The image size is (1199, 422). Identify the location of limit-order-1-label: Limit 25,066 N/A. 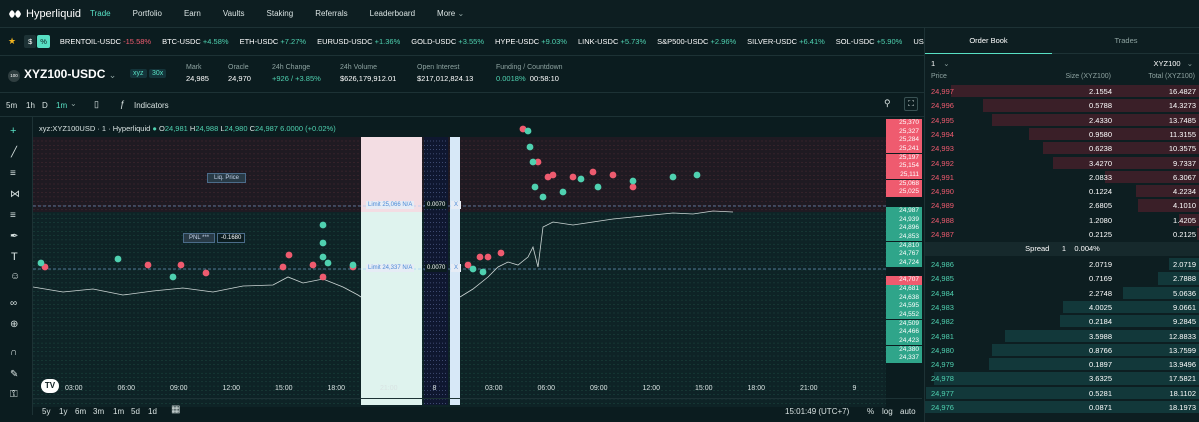
(390, 205).